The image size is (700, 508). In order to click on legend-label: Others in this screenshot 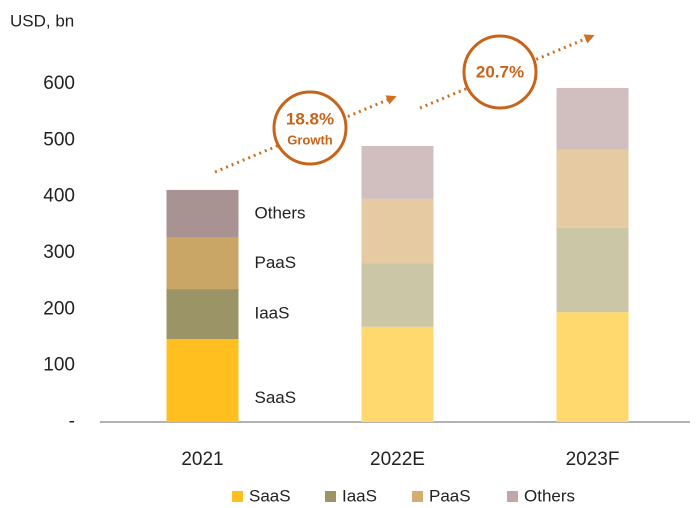, I will do `click(549, 495)`.